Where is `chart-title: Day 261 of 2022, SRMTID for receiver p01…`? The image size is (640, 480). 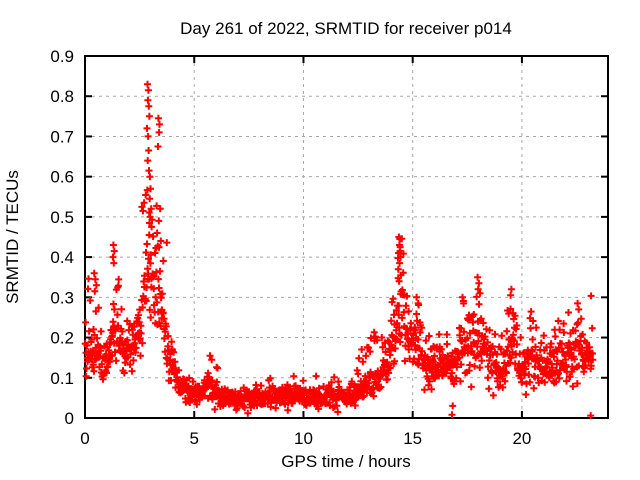
chart-title: Day 261 of 2022, SRMTID for receiver p01… is located at coordinates (346, 28).